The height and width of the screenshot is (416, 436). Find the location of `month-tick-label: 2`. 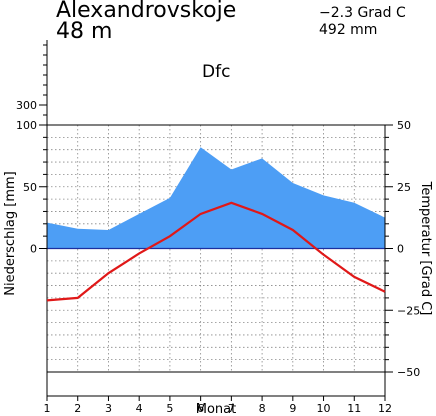

month-tick-label: 2 is located at coordinates (77, 408).